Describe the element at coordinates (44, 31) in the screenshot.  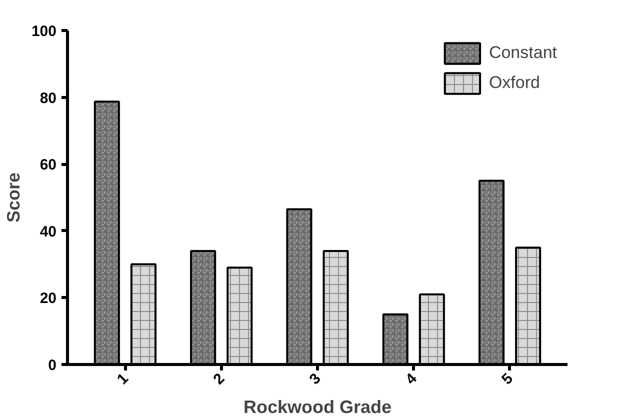
I see `y-tick-label: 100` at that location.